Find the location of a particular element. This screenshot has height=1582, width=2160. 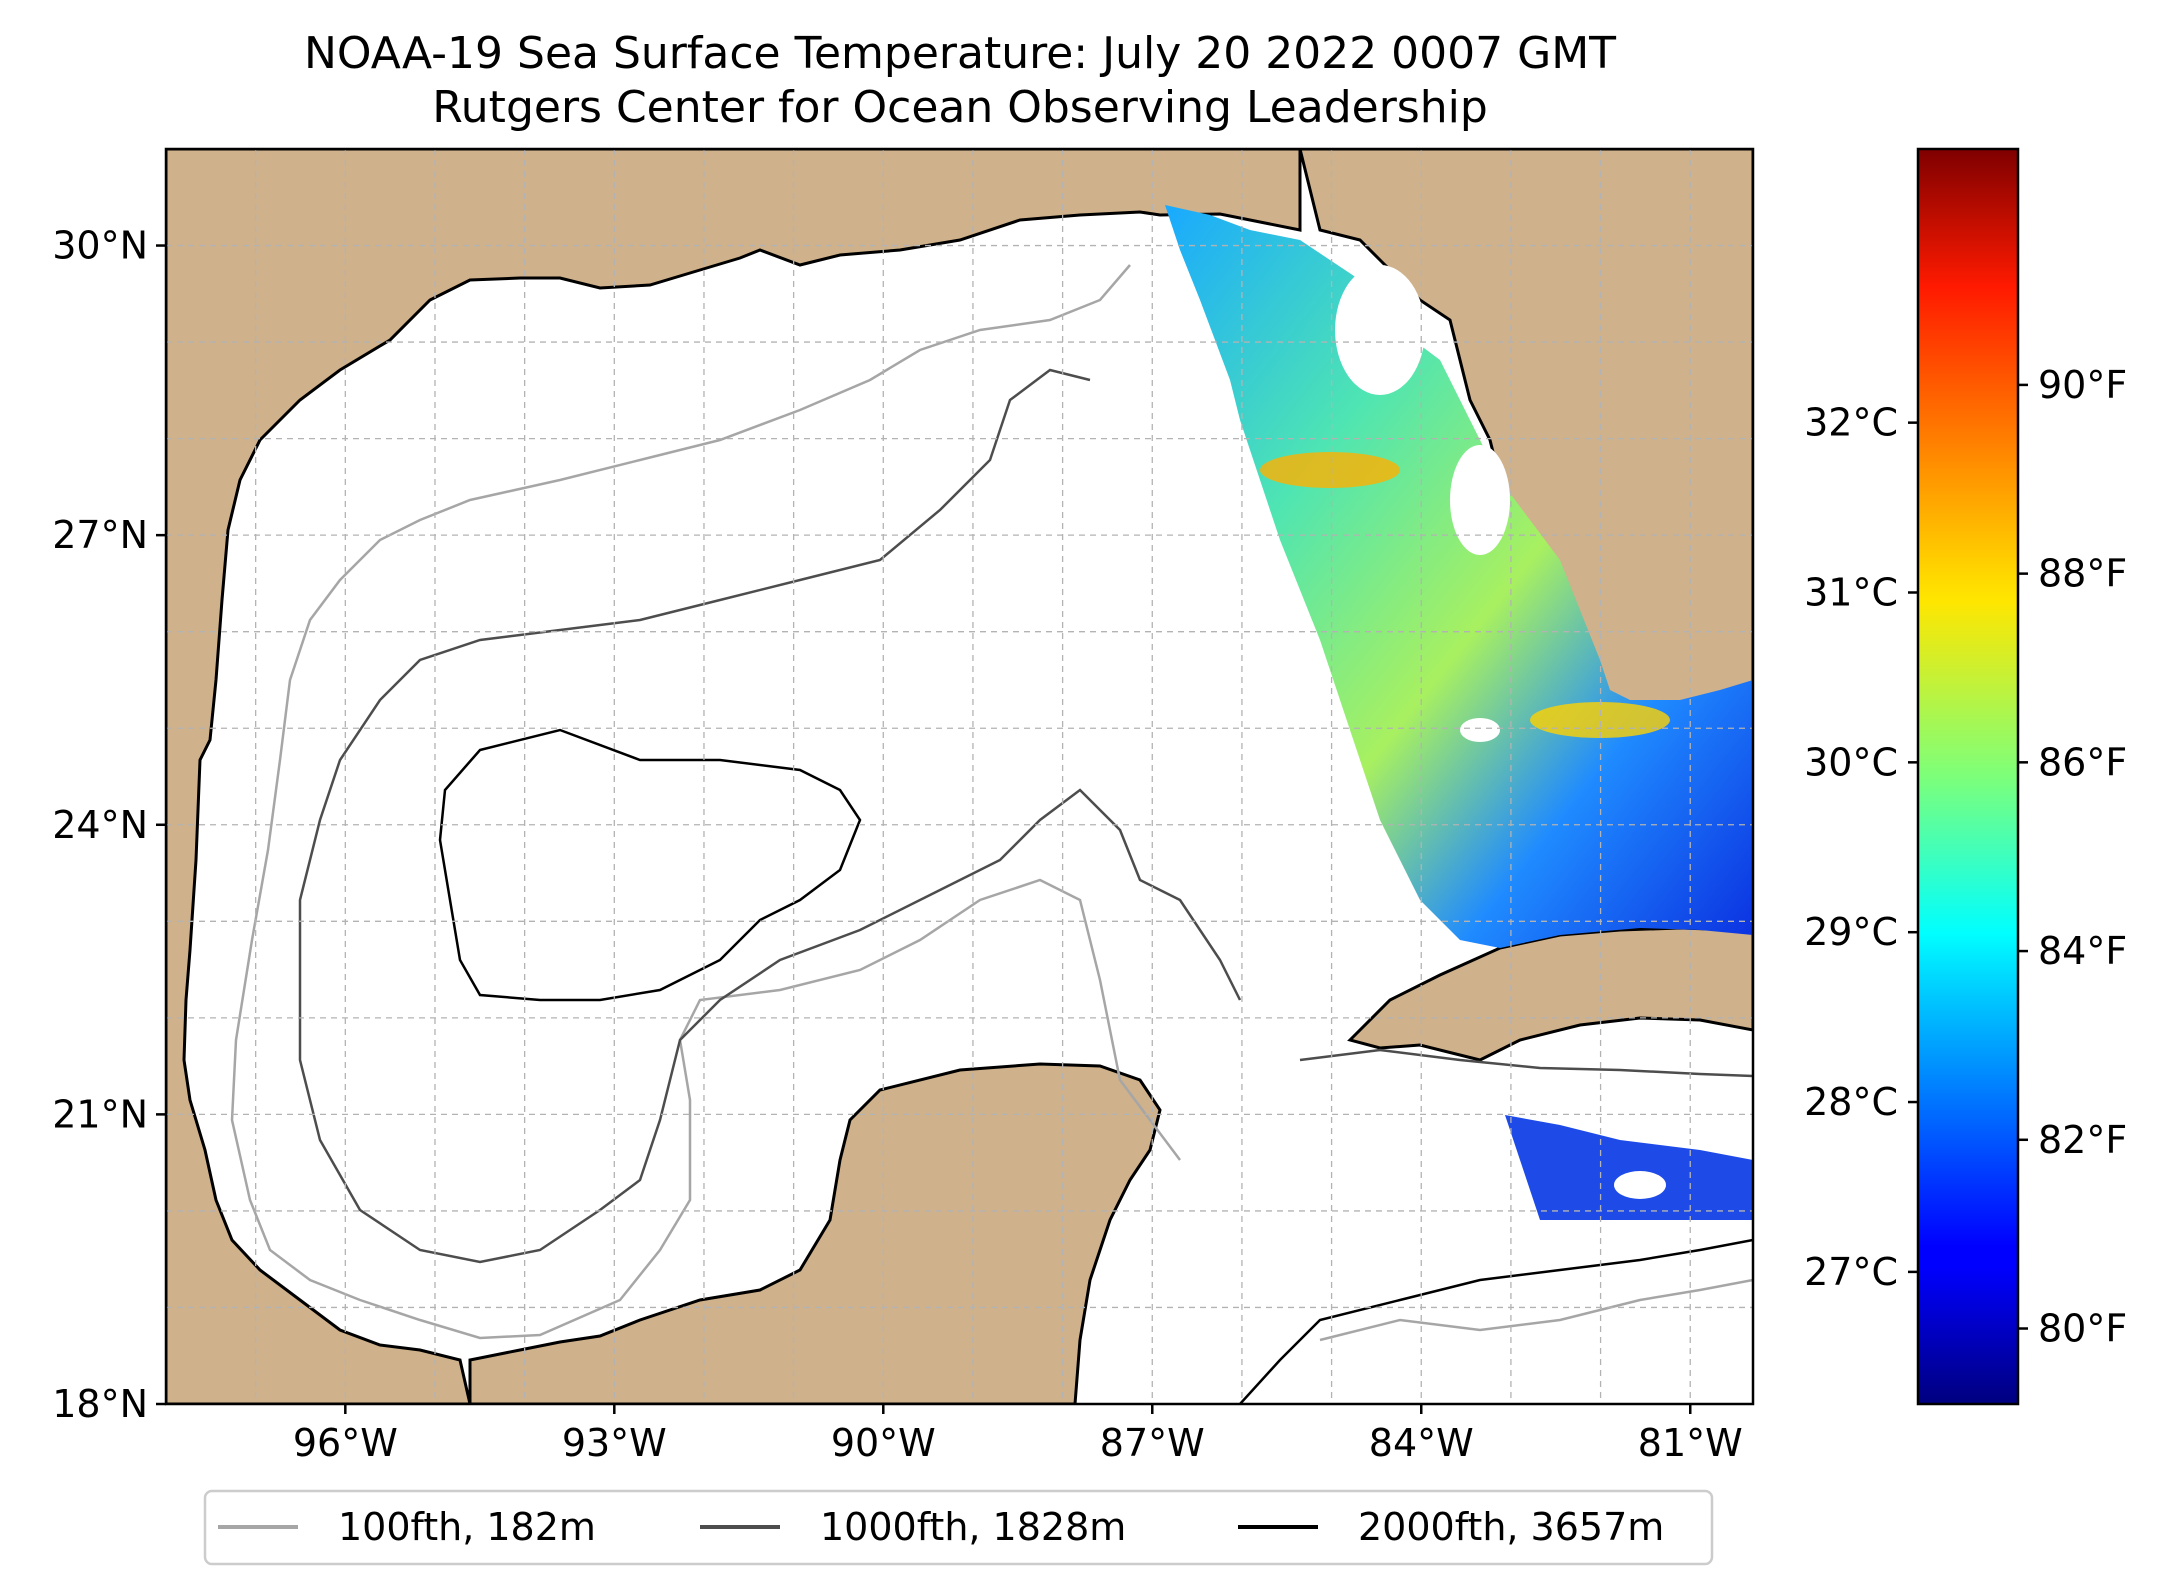

lat-tick-label: 21°N is located at coordinates (100, 1114).